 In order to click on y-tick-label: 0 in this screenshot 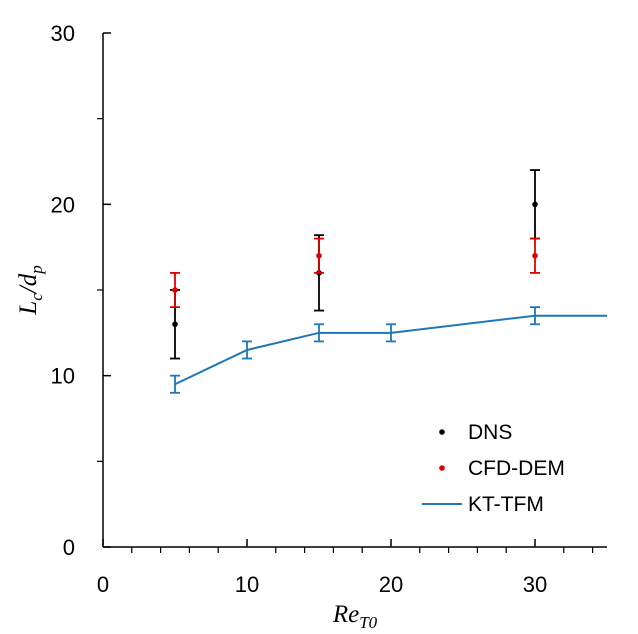, I will do `click(69, 547)`.